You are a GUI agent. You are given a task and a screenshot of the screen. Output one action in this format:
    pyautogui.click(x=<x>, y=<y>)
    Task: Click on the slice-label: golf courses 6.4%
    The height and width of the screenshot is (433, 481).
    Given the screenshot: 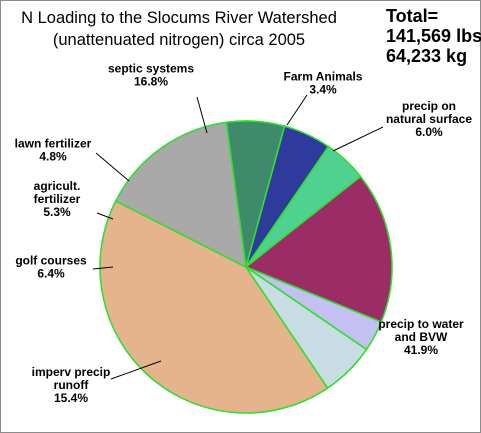 What is the action you would take?
    pyautogui.click(x=51, y=267)
    